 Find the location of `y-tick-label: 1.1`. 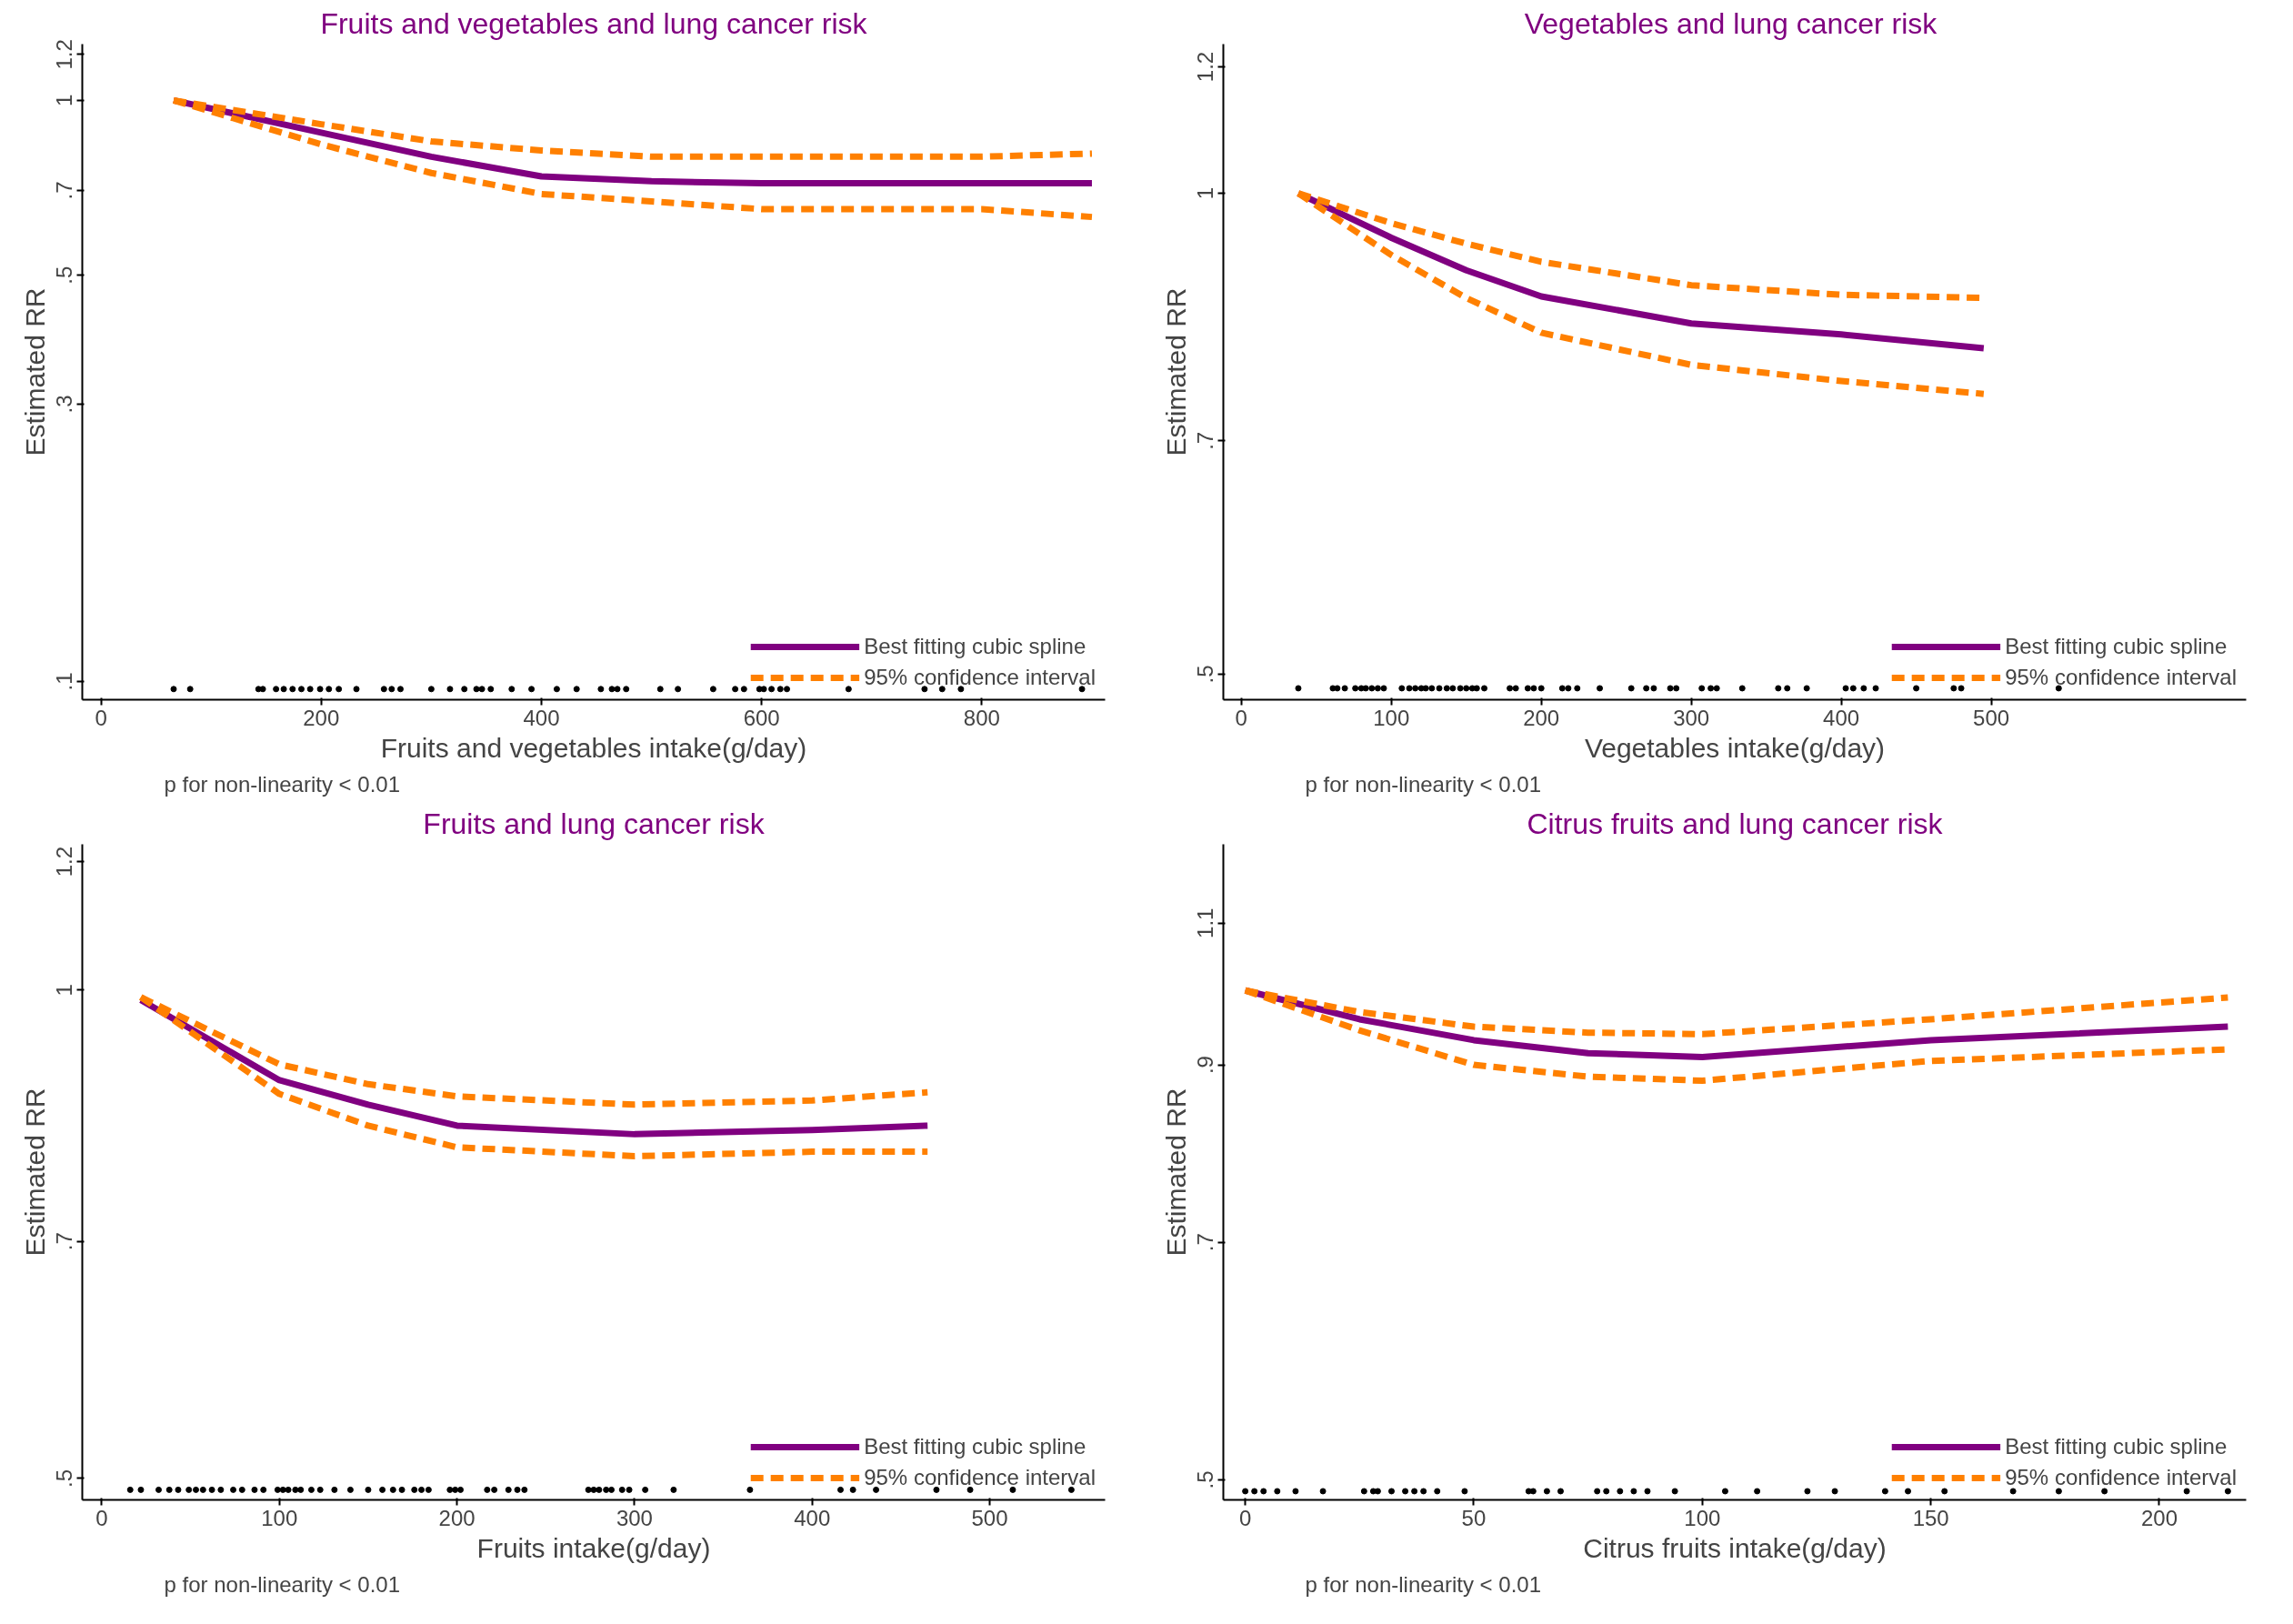

y-tick-label: 1.1 is located at coordinates (1205, 922).